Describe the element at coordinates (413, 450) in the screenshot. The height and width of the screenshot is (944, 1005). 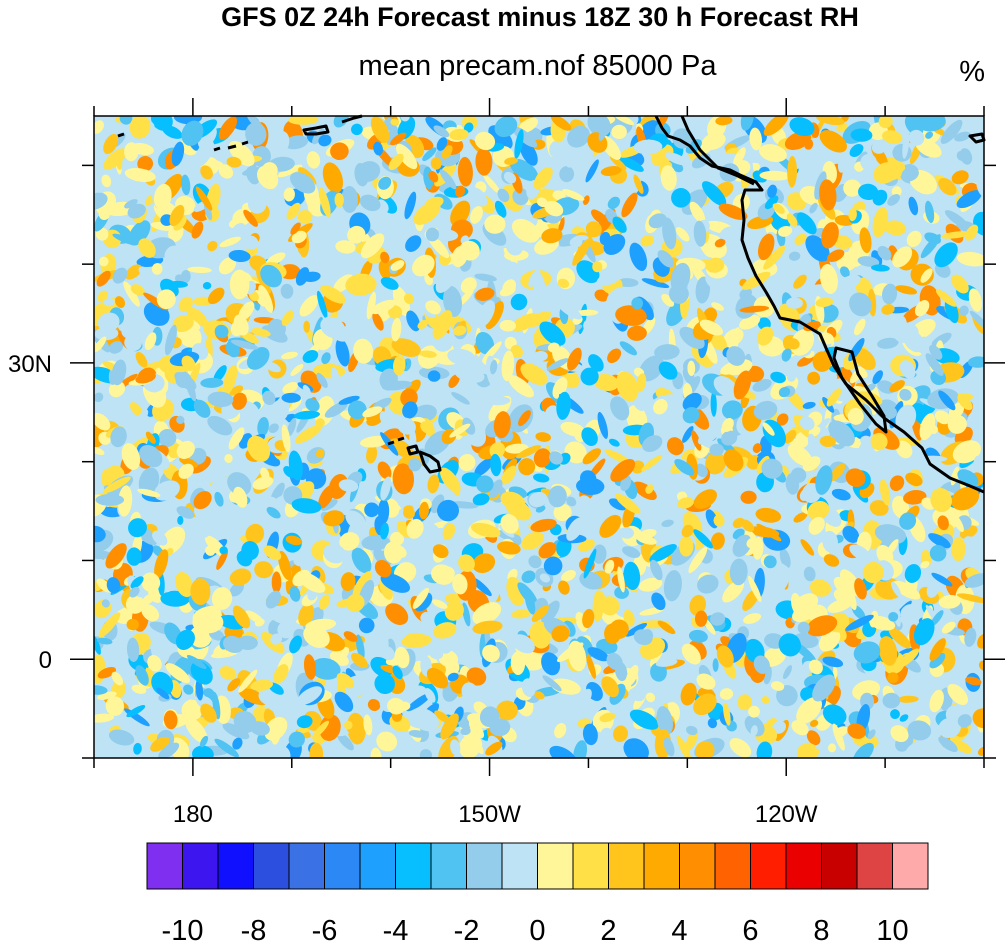
I see `hawaii-maui` at that location.